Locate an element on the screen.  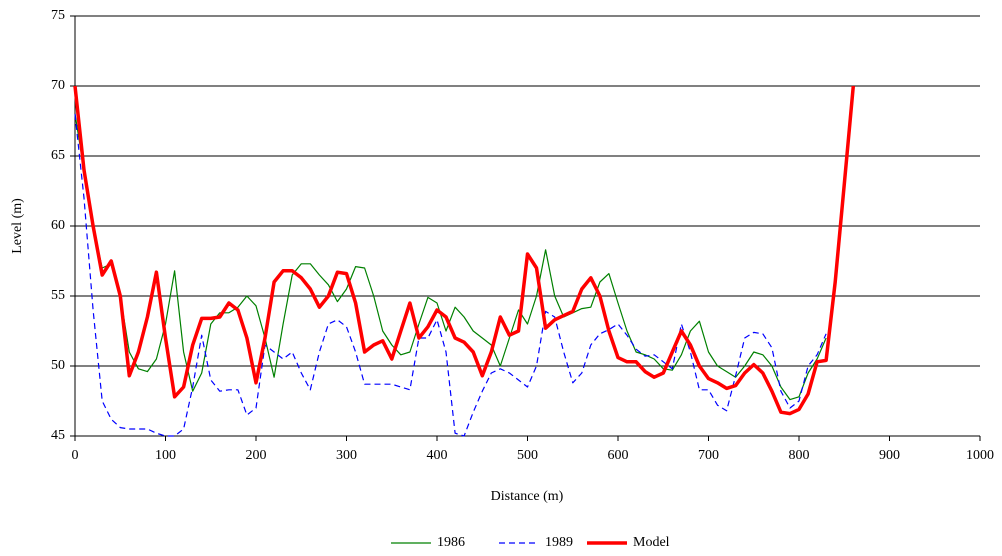
x-tick-label: 600 is located at coordinates (618, 455).